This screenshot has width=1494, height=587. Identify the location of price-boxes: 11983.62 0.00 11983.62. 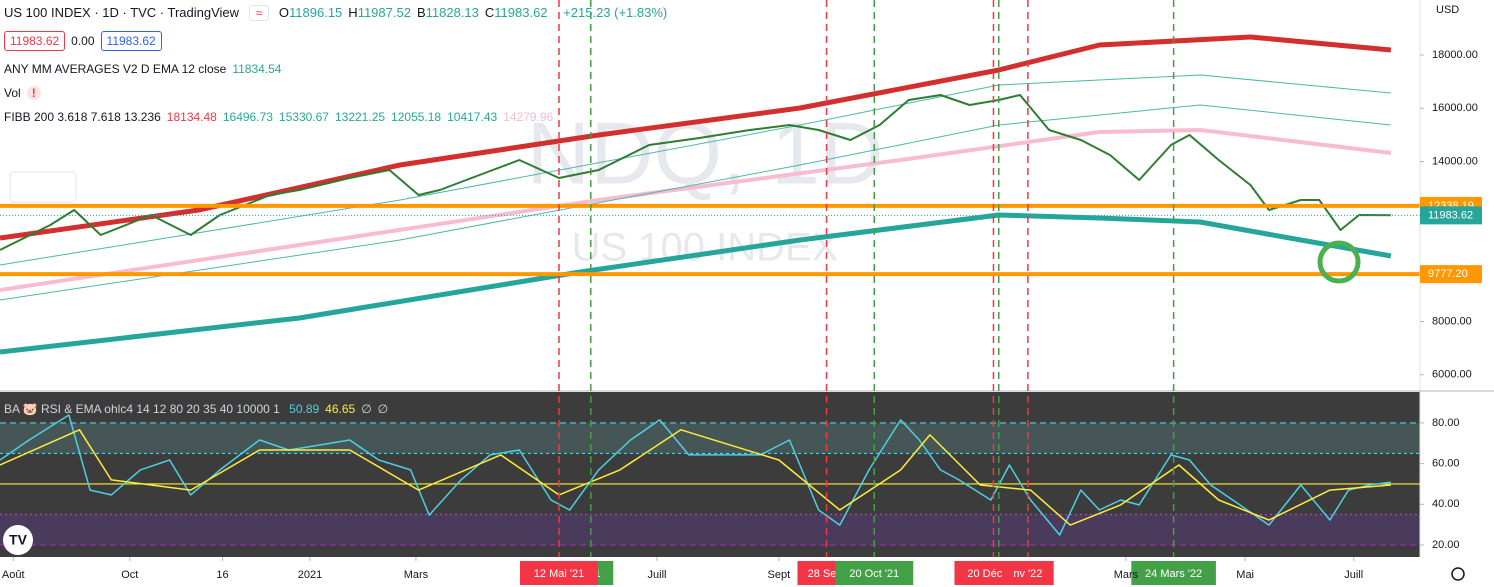
(86, 41).